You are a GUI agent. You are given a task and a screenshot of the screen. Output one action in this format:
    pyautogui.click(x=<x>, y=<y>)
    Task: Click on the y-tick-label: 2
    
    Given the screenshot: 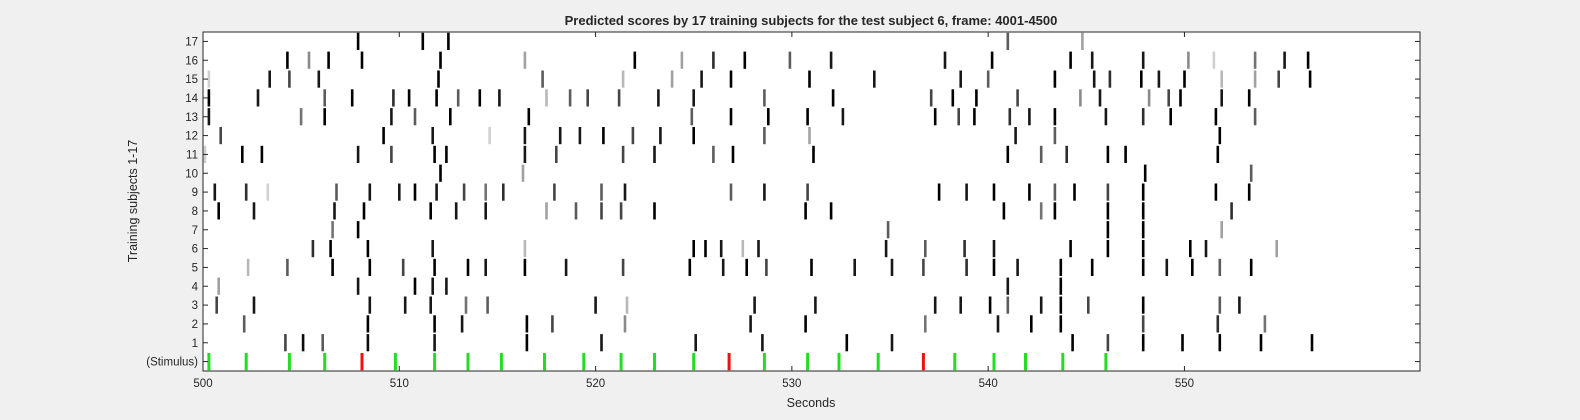 What is the action you would take?
    pyautogui.click(x=195, y=325)
    